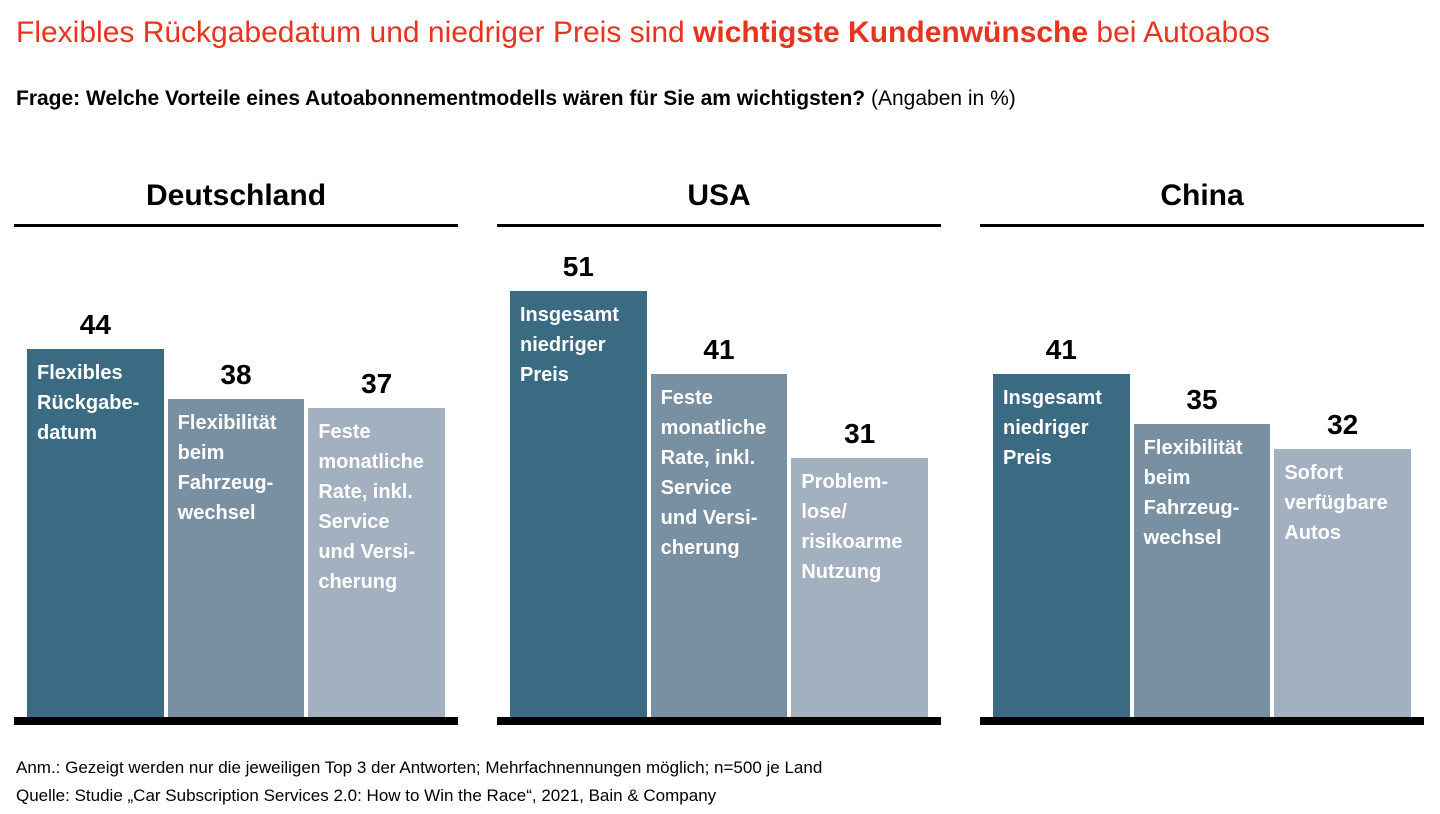 This screenshot has width=1440, height=814. Describe the element at coordinates (236, 374) in the screenshot. I see `bar-value-label: 38` at that location.